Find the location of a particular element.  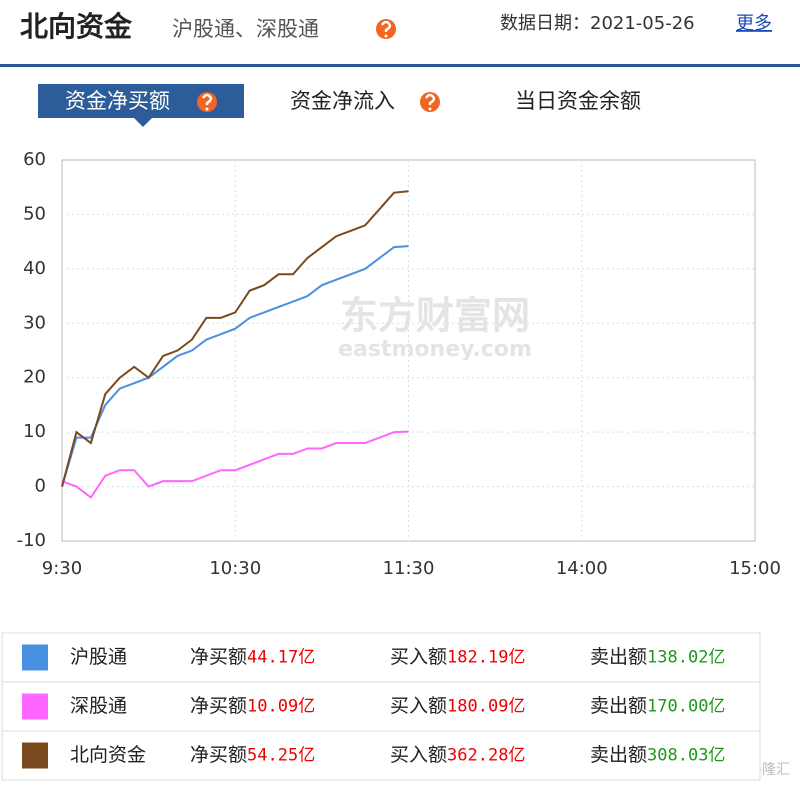

y-tick-label: 0 is located at coordinates (40, 486).